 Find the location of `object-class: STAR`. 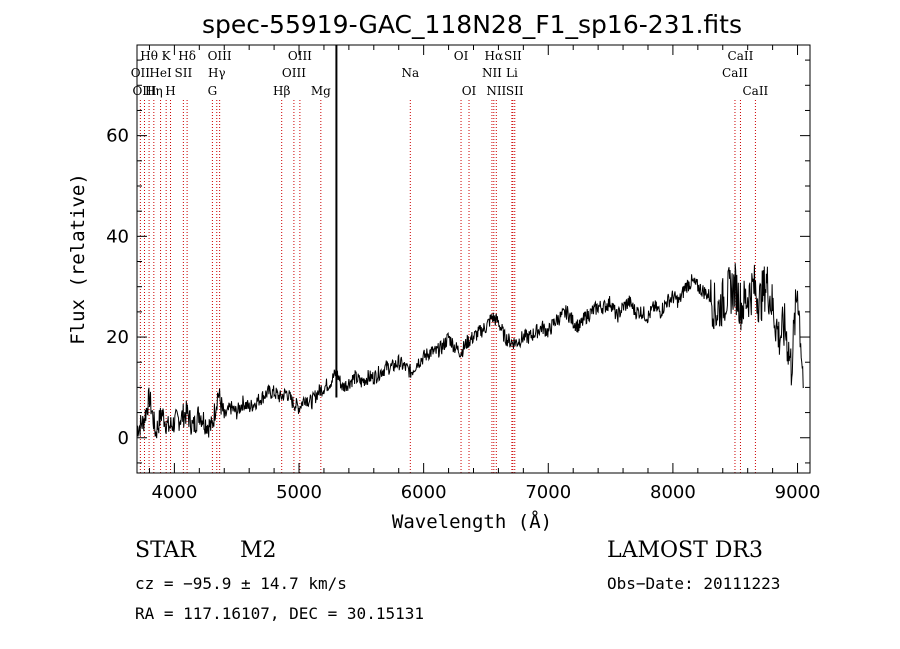

object-class: STAR is located at coordinates (165, 550).